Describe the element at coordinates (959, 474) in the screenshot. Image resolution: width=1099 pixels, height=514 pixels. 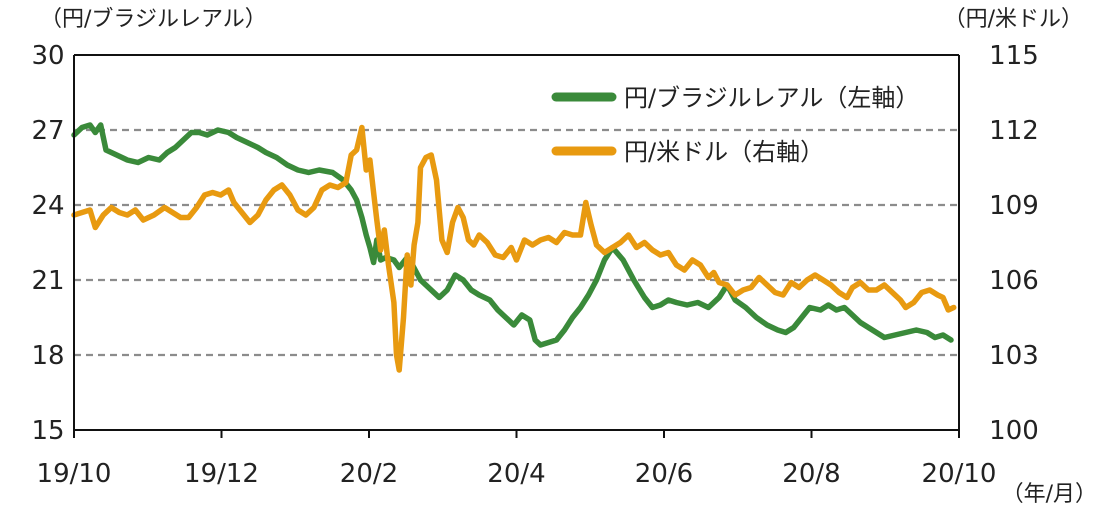
I see `x-tick-label: 20/10` at that location.